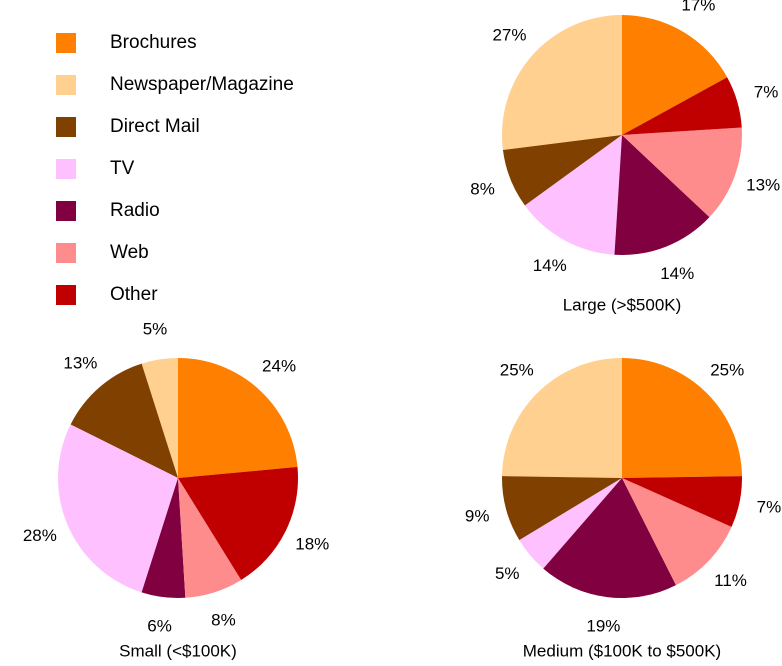 The height and width of the screenshot is (666, 782). I want to click on data-label: 18%, so click(312, 543).